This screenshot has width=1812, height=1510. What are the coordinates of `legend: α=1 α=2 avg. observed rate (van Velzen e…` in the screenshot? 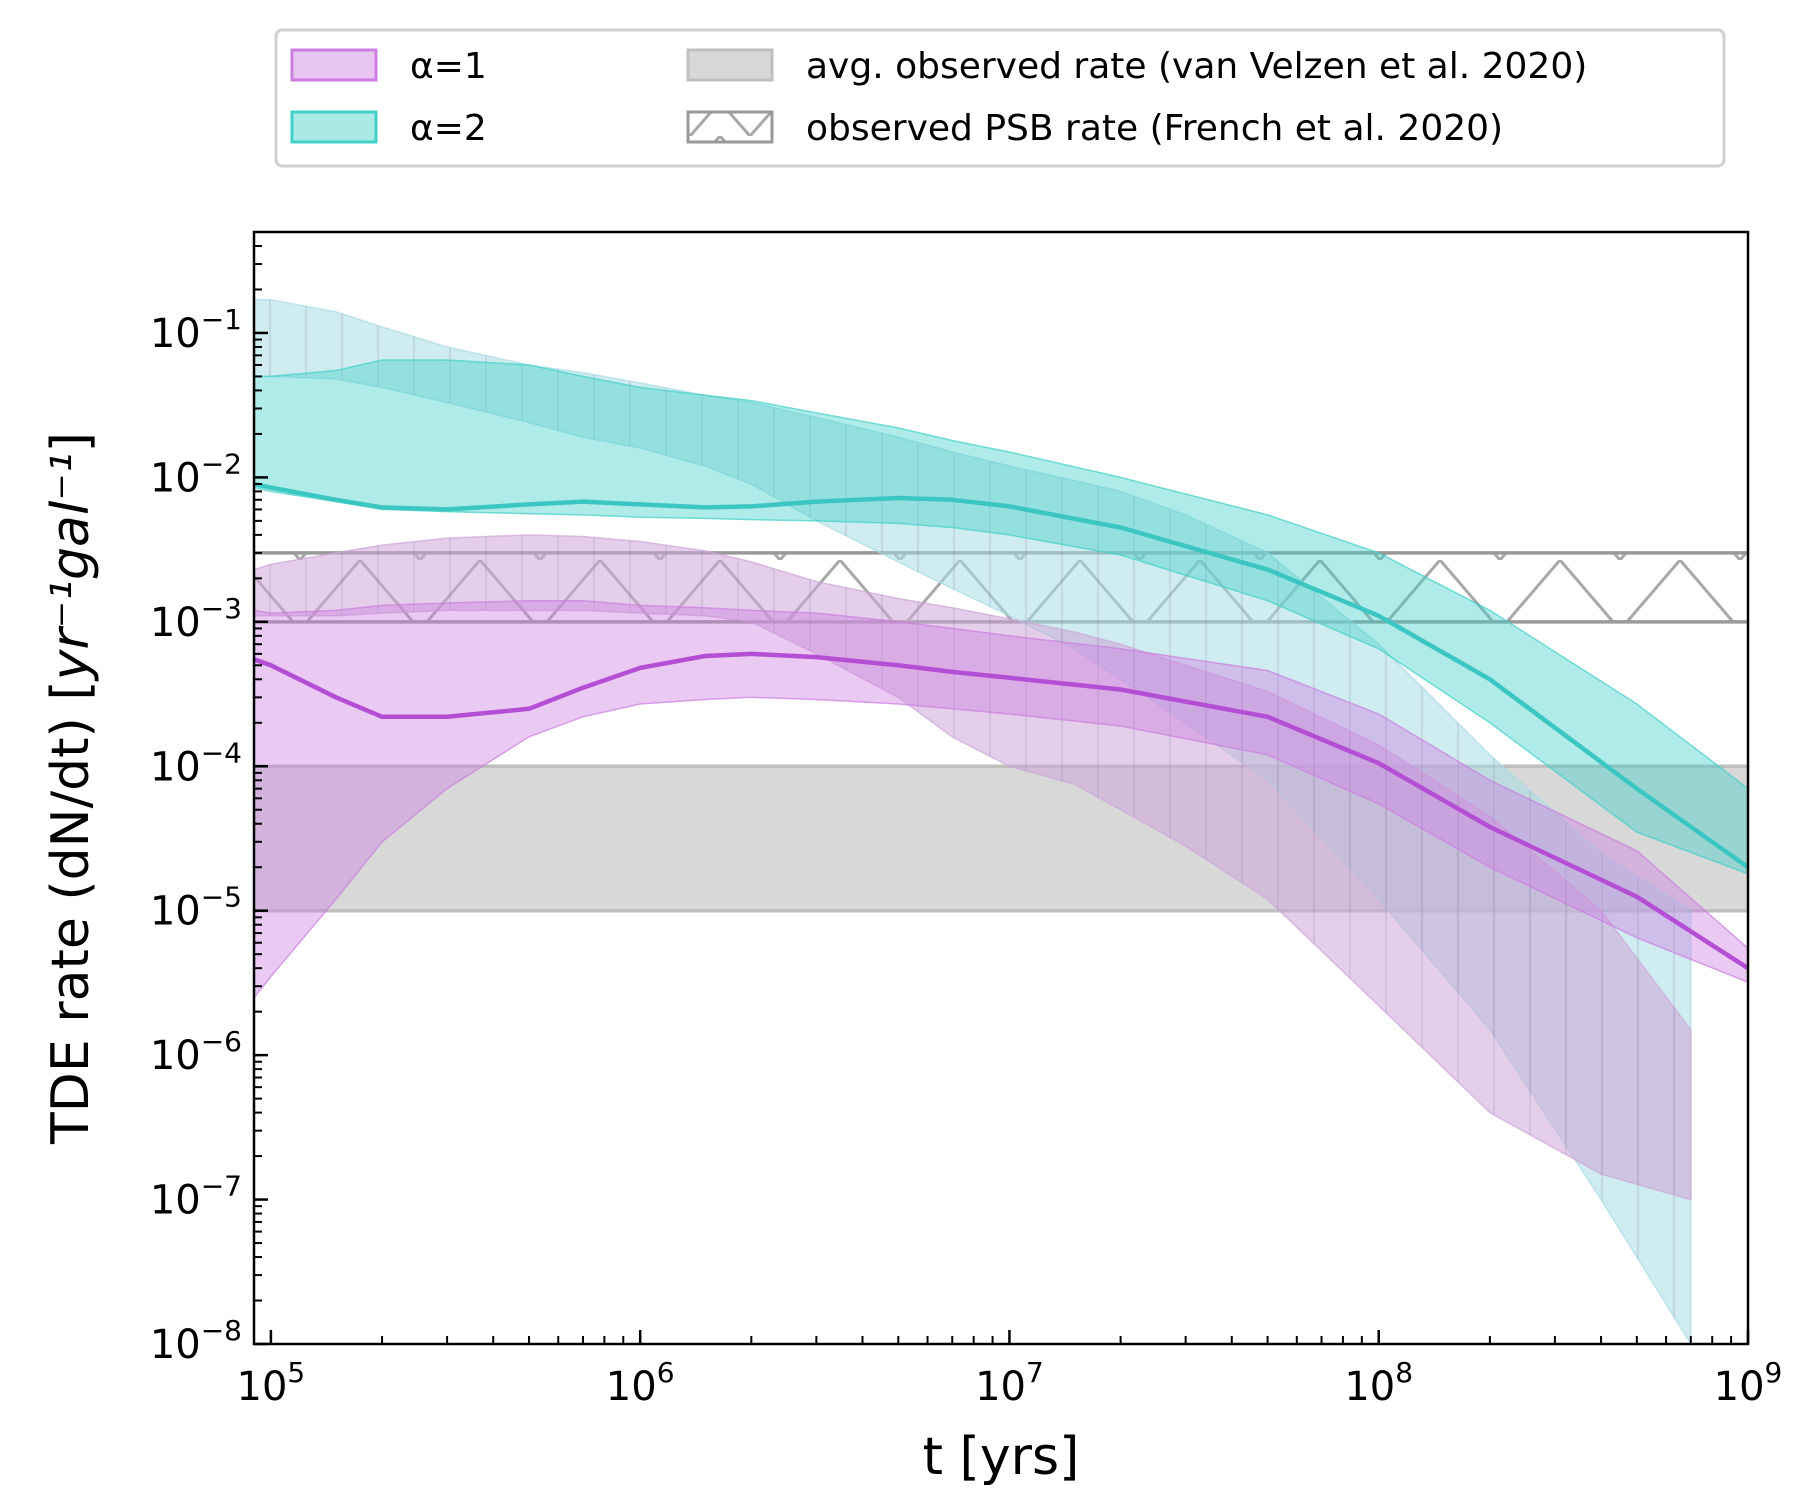 It's located at (1000, 98).